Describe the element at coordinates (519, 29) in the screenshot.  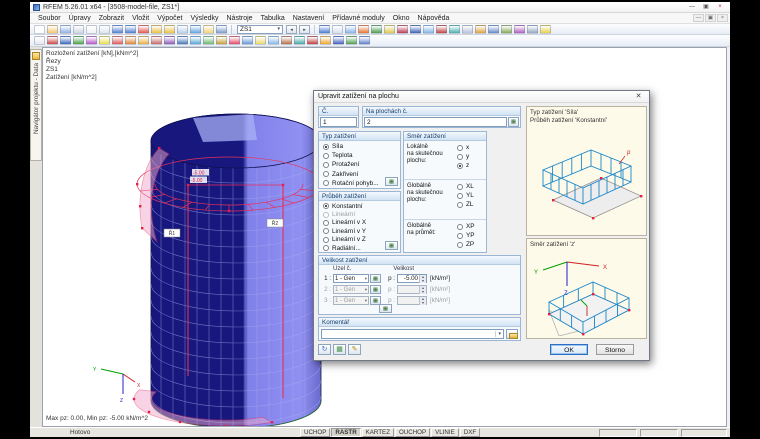
I see `modules-icon` at that location.